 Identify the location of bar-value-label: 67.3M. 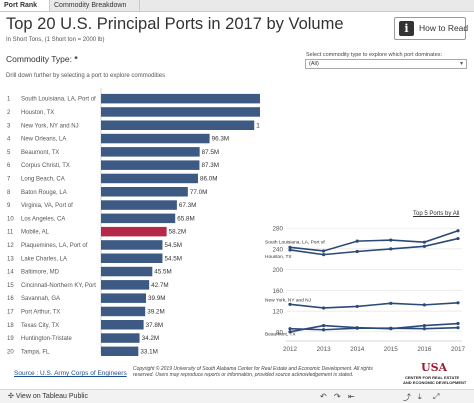
(188, 205).